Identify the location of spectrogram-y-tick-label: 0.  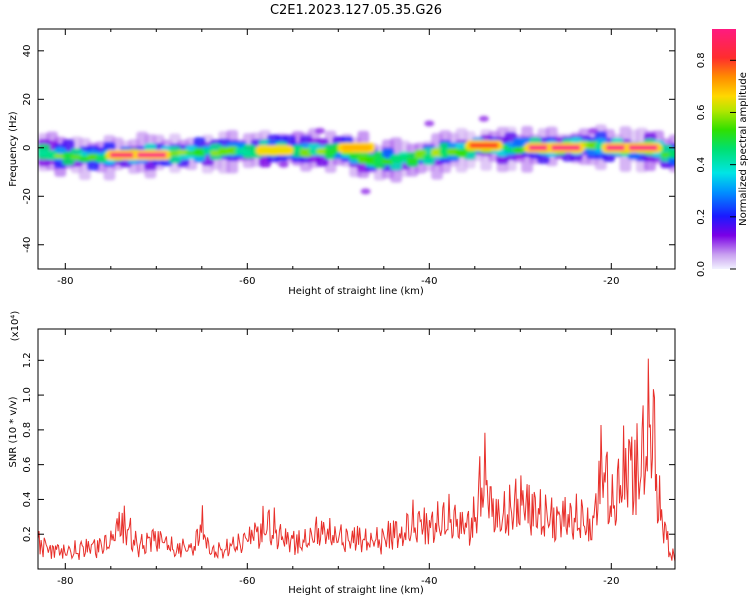
(27, 148).